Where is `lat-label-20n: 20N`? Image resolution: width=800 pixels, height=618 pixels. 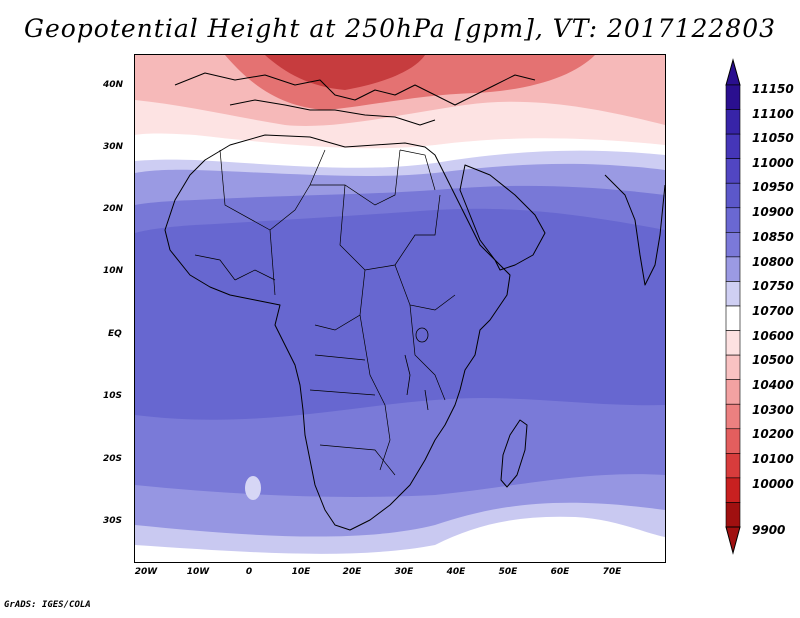 lat-label-20n: 20N is located at coordinates (113, 209).